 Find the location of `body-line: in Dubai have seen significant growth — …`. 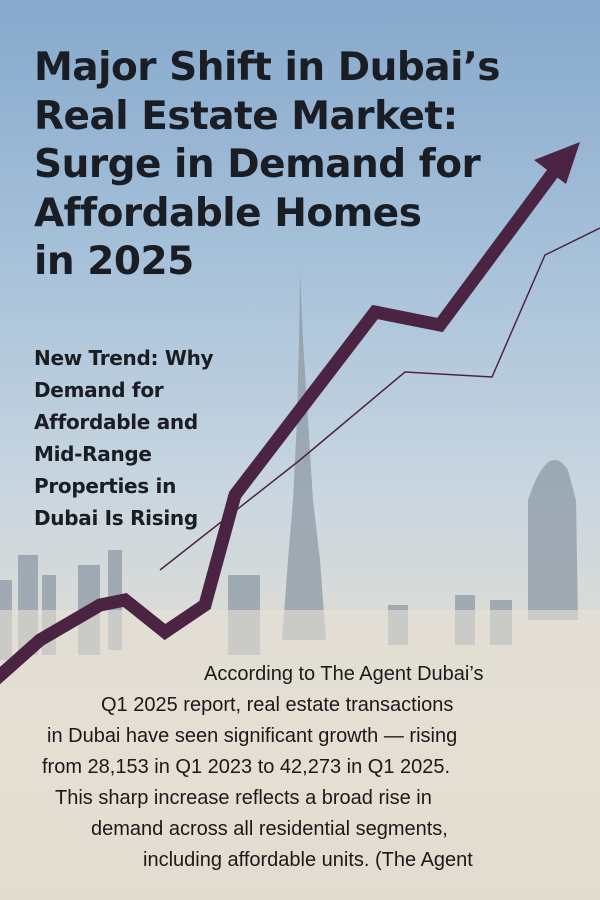

body-line: in Dubai have seen significant growth — … is located at coordinates (252, 736).